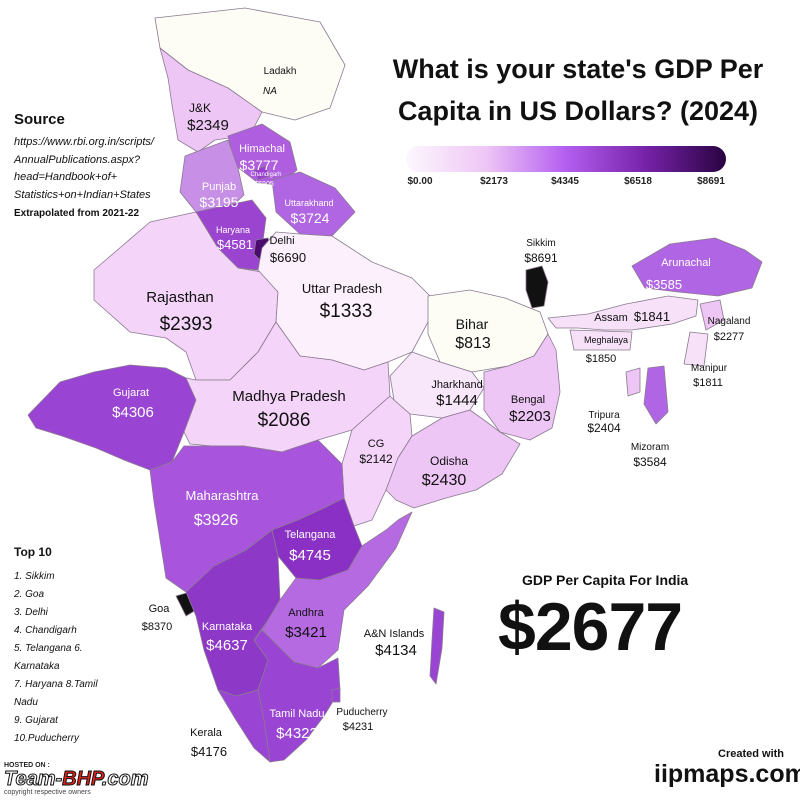 The width and height of the screenshot is (800, 800). I want to click on region-value-label: $3584, so click(650, 462).